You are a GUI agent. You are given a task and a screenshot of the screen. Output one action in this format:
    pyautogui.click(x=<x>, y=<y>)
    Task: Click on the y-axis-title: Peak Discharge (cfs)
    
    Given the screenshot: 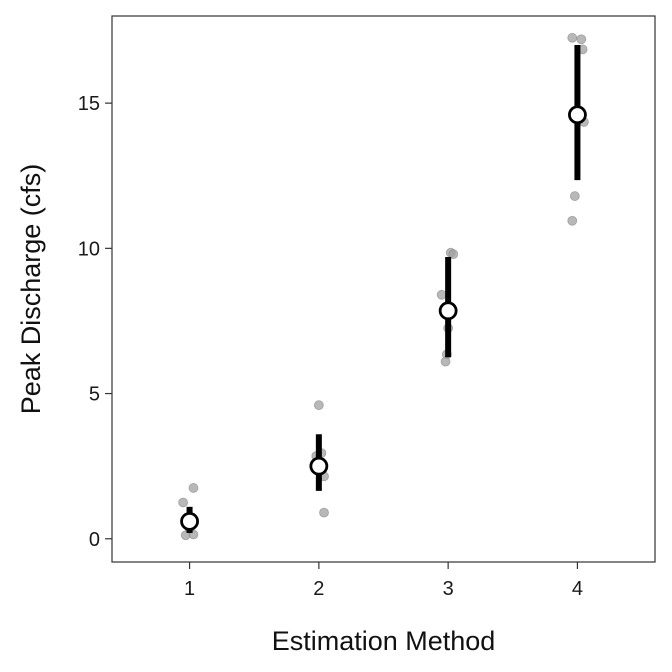 What is the action you would take?
    pyautogui.click(x=31, y=289)
    